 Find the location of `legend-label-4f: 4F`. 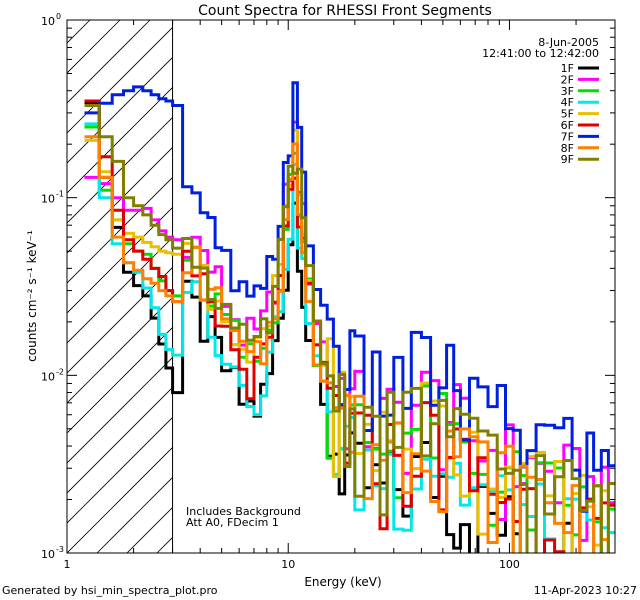

legend-label-4f: 4F is located at coordinates (567, 102).